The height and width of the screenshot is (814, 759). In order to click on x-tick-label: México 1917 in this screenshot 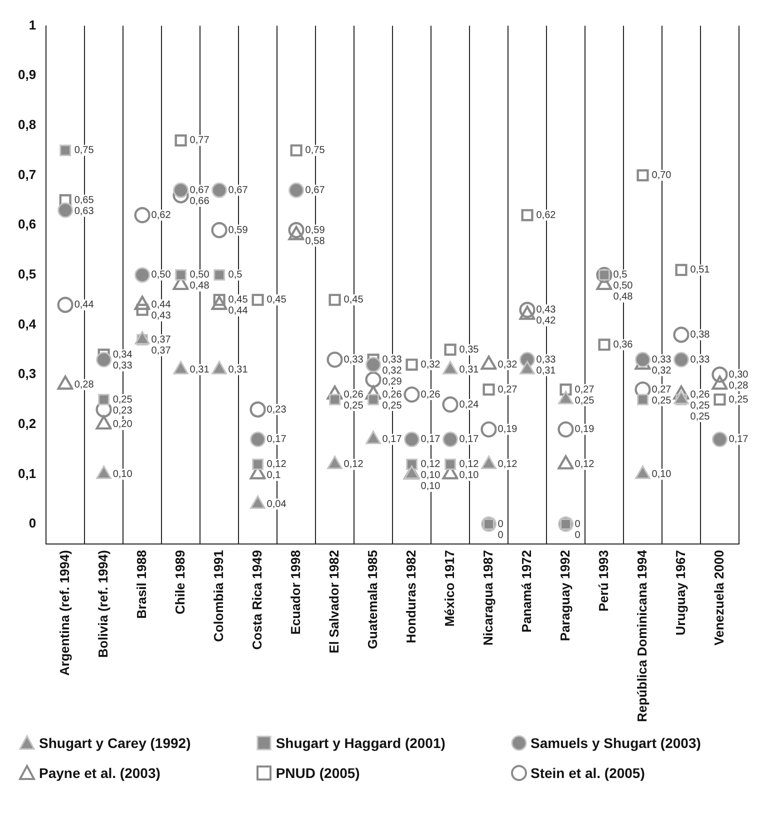, I will do `click(449, 588)`.